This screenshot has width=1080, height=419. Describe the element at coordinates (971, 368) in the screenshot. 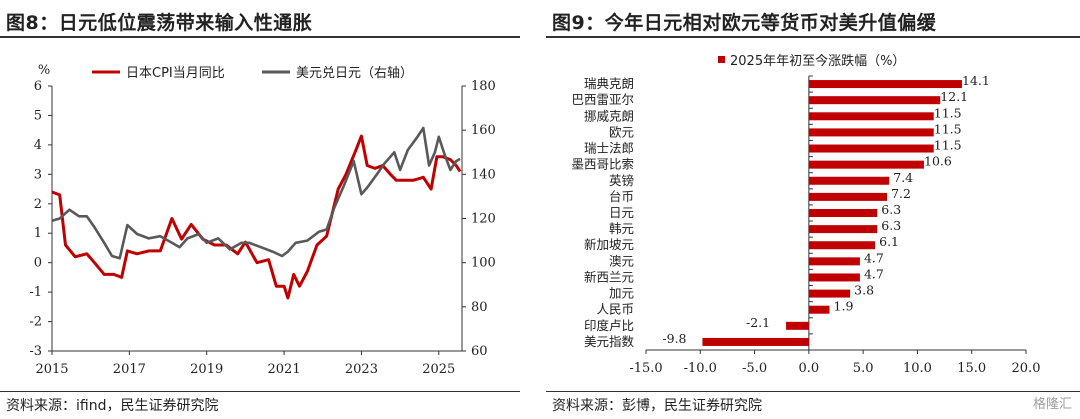

I see `bar-x-tick-label: 15.0` at that location.